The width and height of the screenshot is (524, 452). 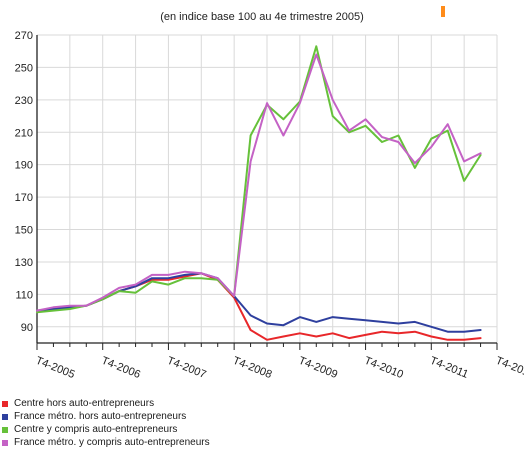 I want to click on y-tick-label: 110, so click(x=24, y=295).